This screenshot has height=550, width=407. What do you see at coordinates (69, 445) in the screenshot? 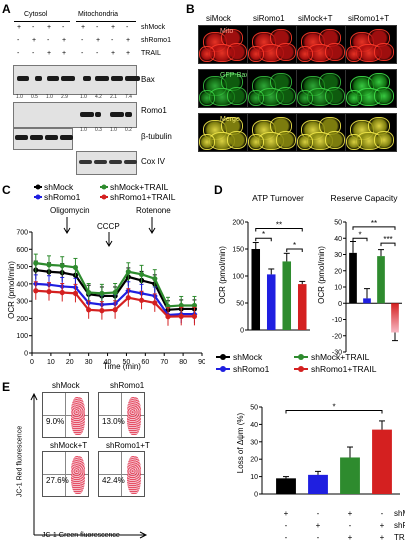
I see `flow-label-shmock-t: shMock+T` at bounding box center [69, 445].